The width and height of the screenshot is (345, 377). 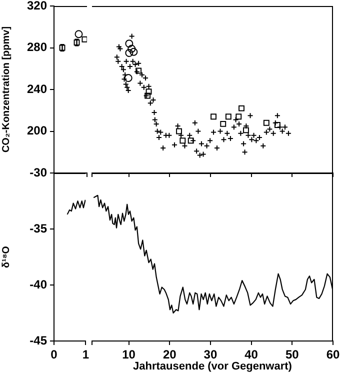 What do you see at coordinates (292, 355) in the screenshot?
I see `x-tick-label: 50` at bounding box center [292, 355].